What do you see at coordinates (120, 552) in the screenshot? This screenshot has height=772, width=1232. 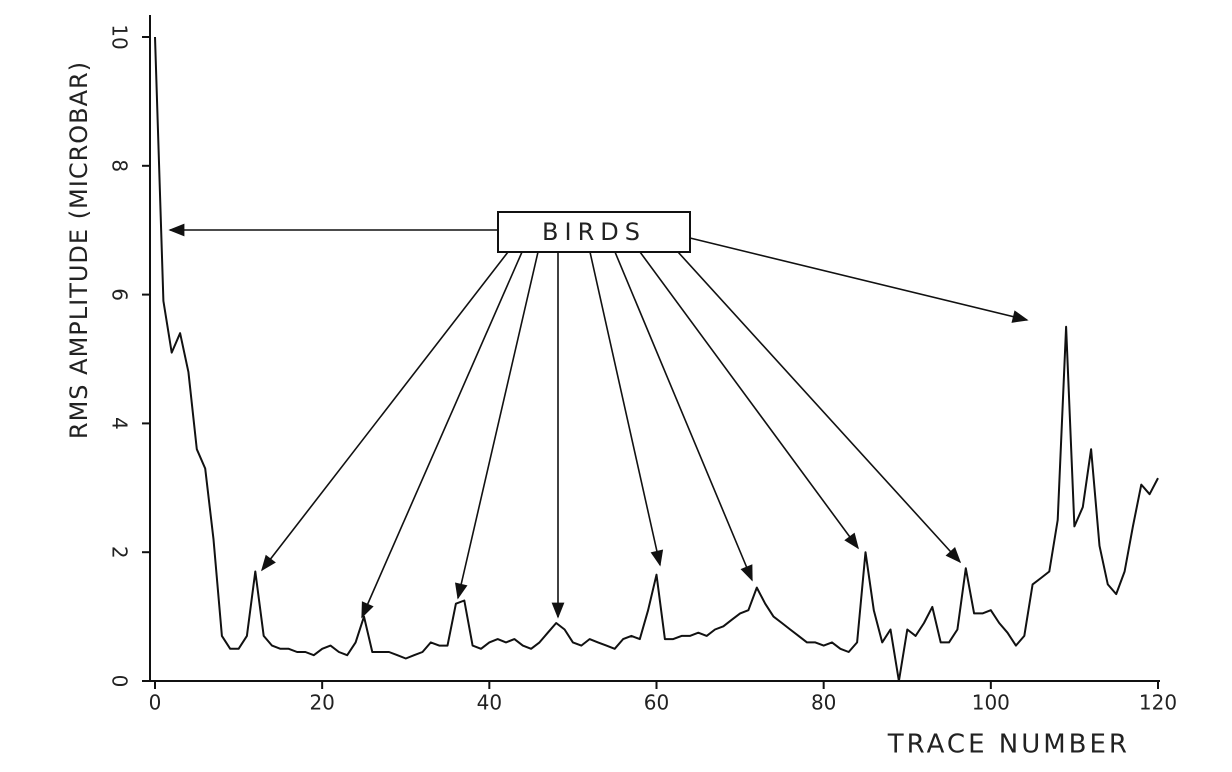 I see `y-tick-label: 2` at bounding box center [120, 552].